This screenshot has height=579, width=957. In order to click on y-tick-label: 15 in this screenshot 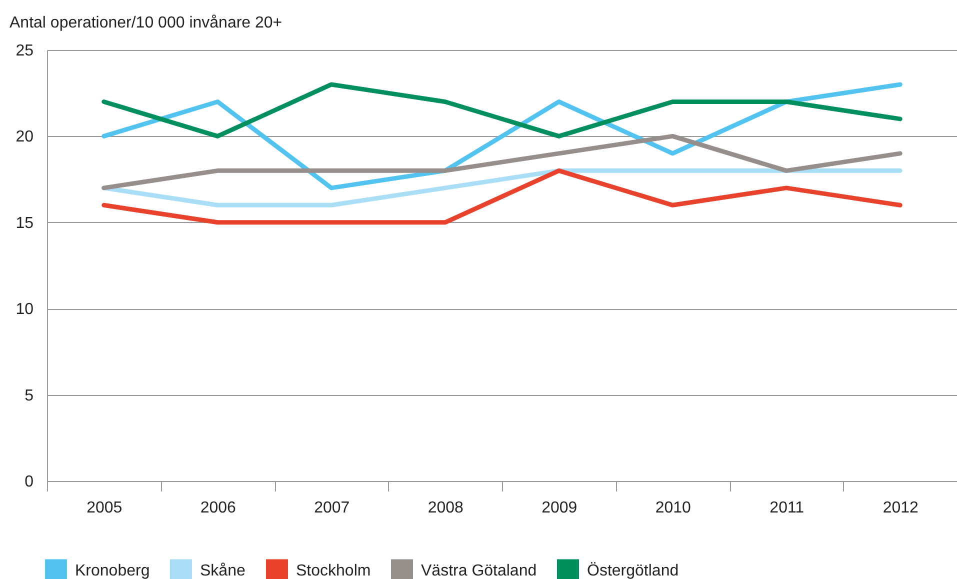, I will do `click(25, 223)`.